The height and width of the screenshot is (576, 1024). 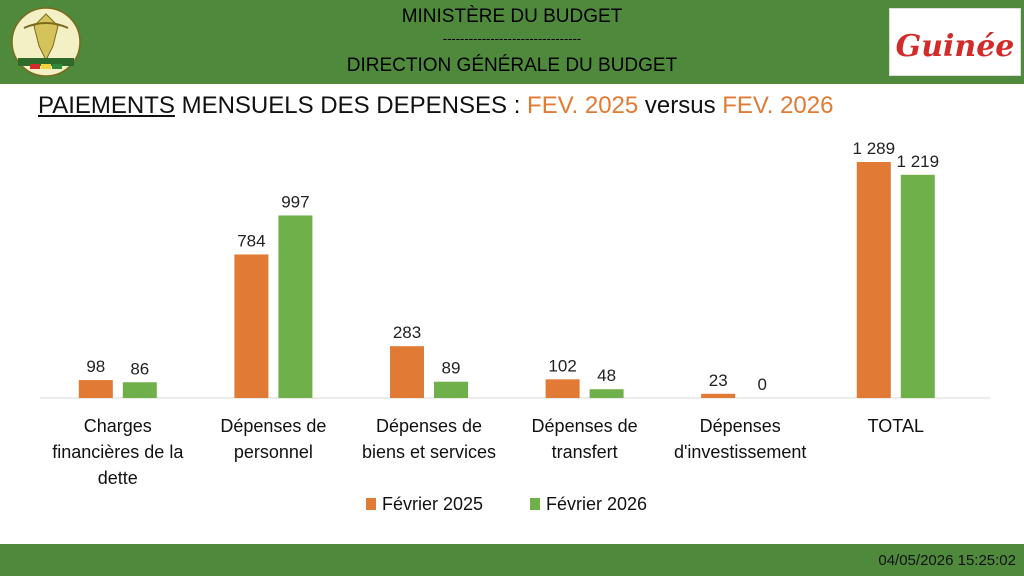 What do you see at coordinates (451, 368) in the screenshot?
I see `data-label-1-2: 89` at bounding box center [451, 368].